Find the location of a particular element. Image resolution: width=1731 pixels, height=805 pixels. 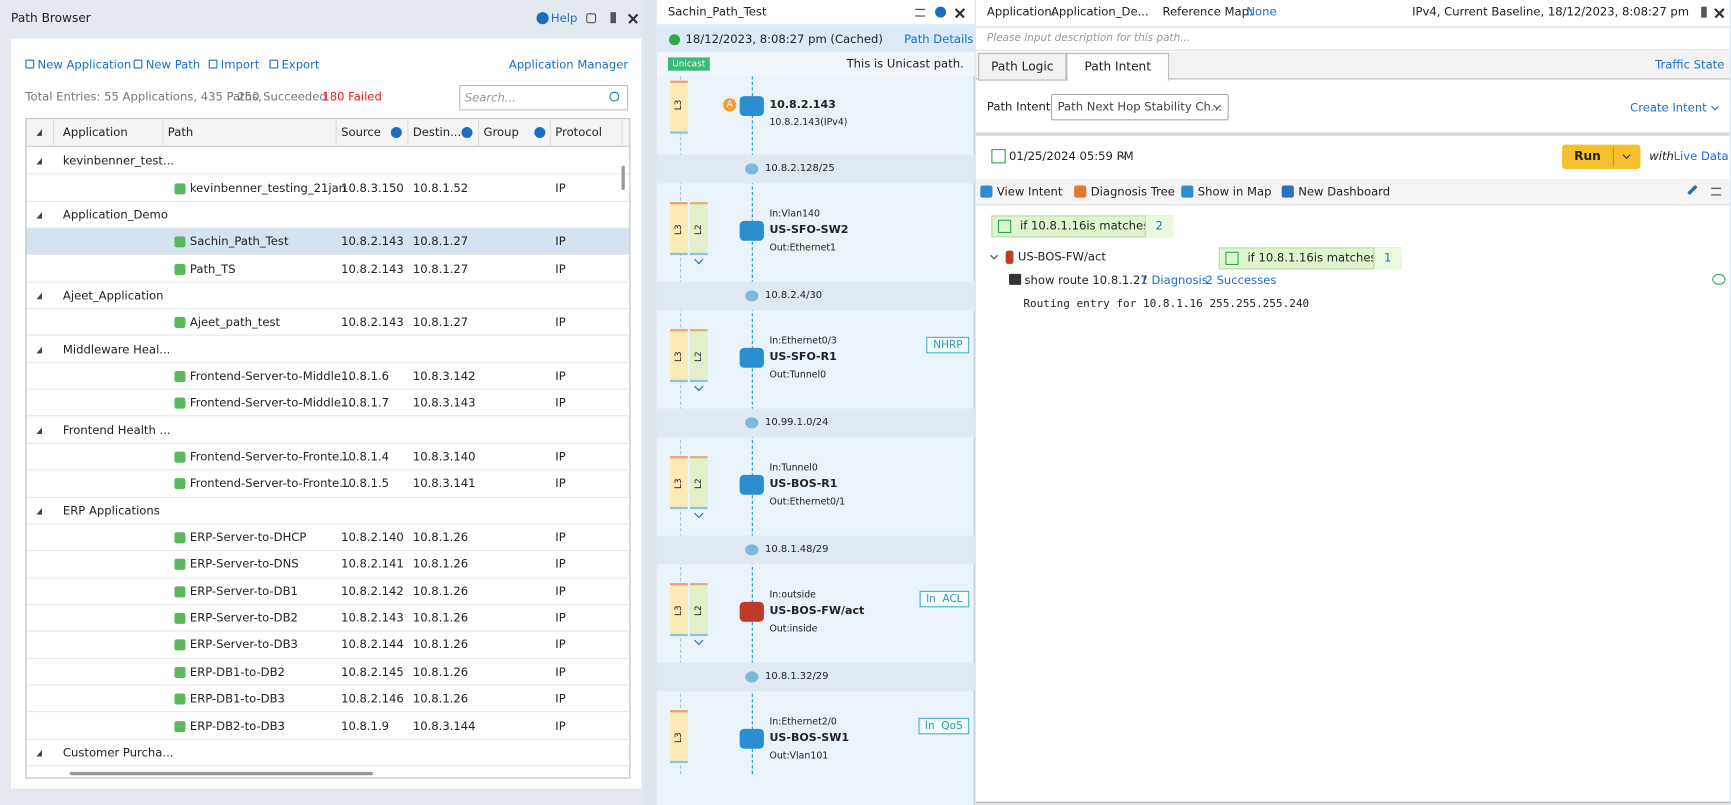

toolbar-button: New Path is located at coordinates (173, 65).